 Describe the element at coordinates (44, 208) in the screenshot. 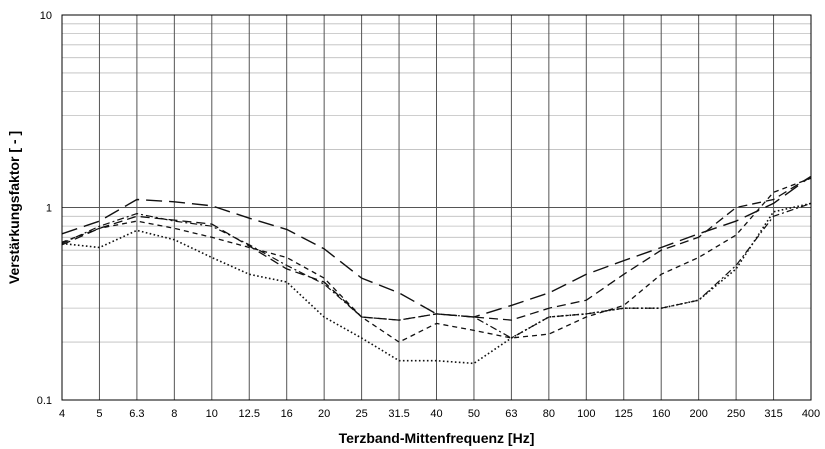

I see `y-tick-labels: 0.1 1 10` at that location.